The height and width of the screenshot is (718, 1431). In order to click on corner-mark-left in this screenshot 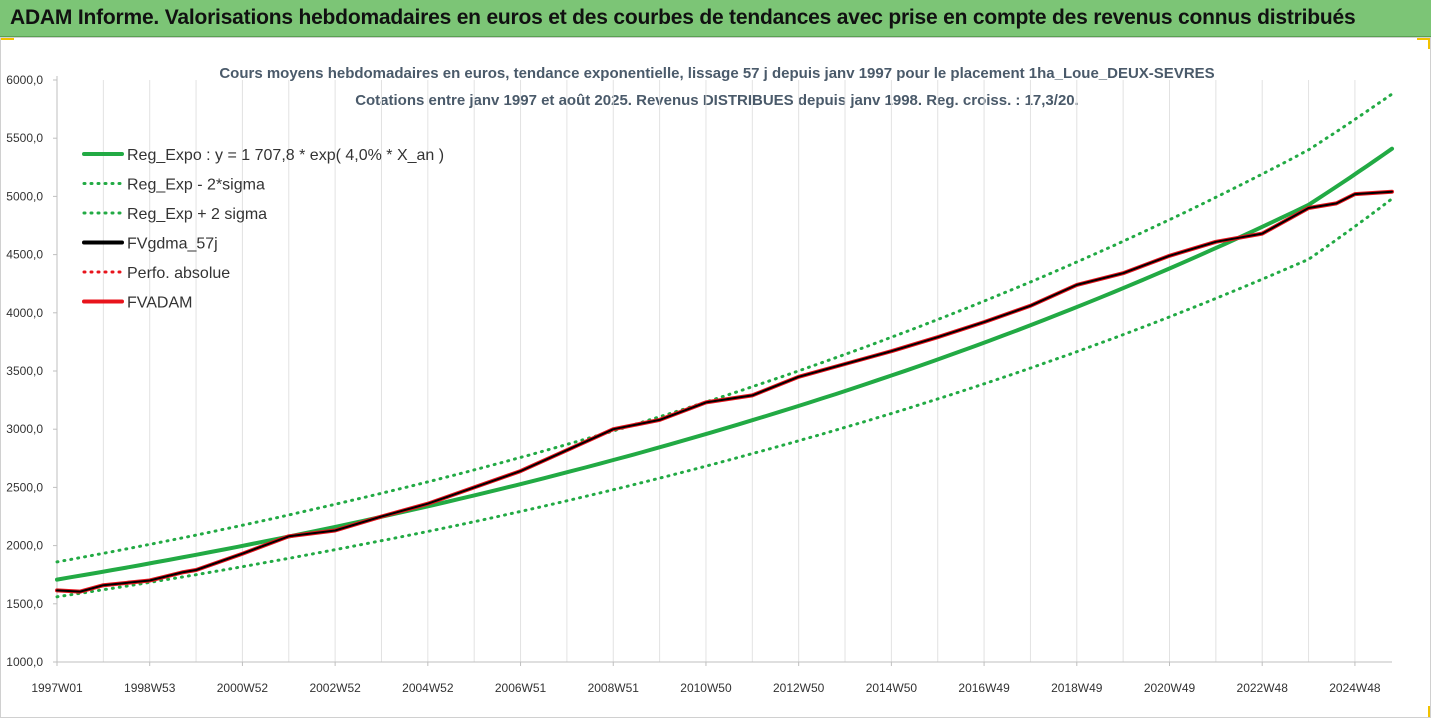, I will do `click(7, 38)`.